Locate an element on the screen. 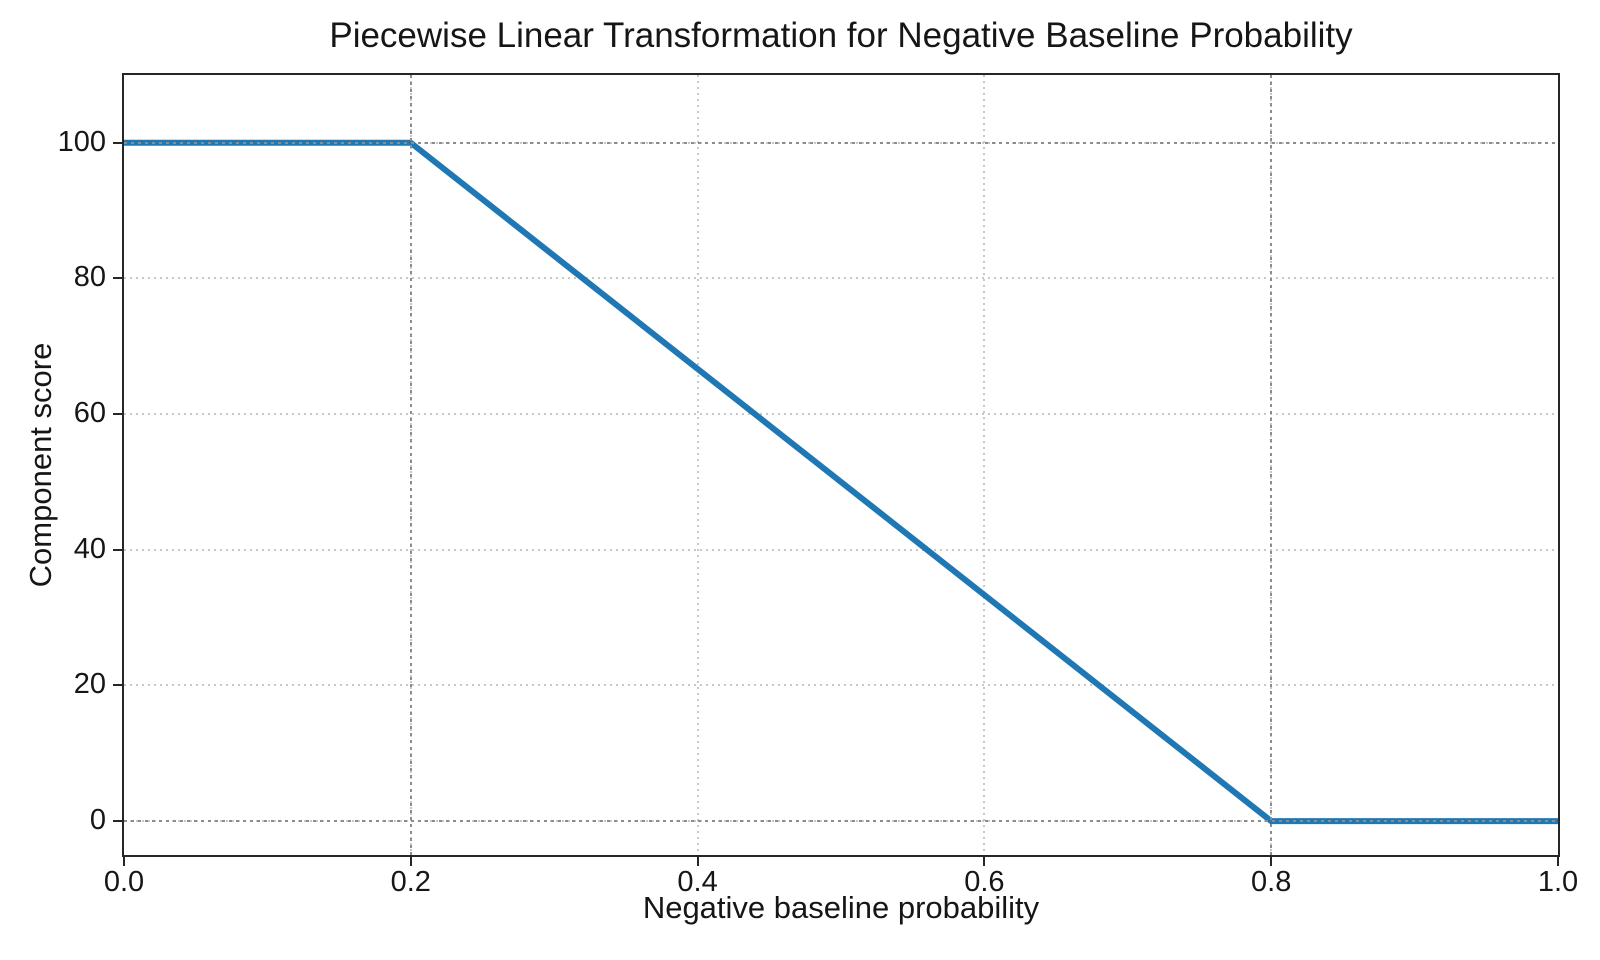 The image size is (1600, 960). y-tick-label: 0 is located at coordinates (97, 820).